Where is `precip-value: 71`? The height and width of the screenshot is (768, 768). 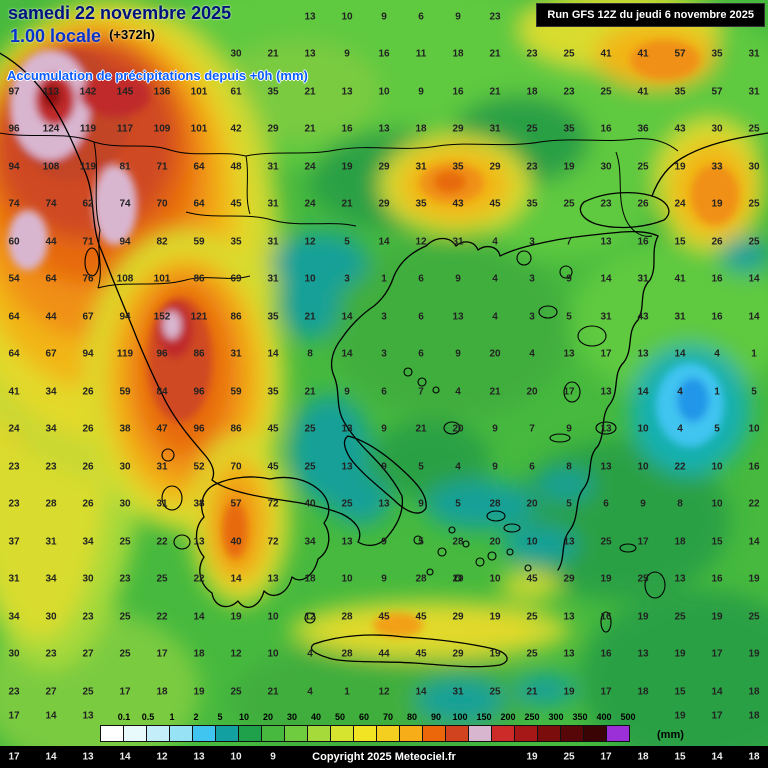
precip-value: 71 is located at coordinates (88, 242).